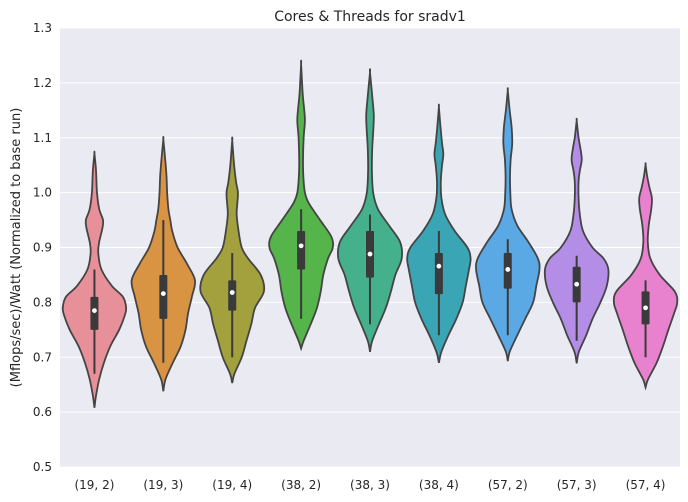 The image size is (688, 502). I want to click on y-tick-label: 0.7, so click(42, 357).